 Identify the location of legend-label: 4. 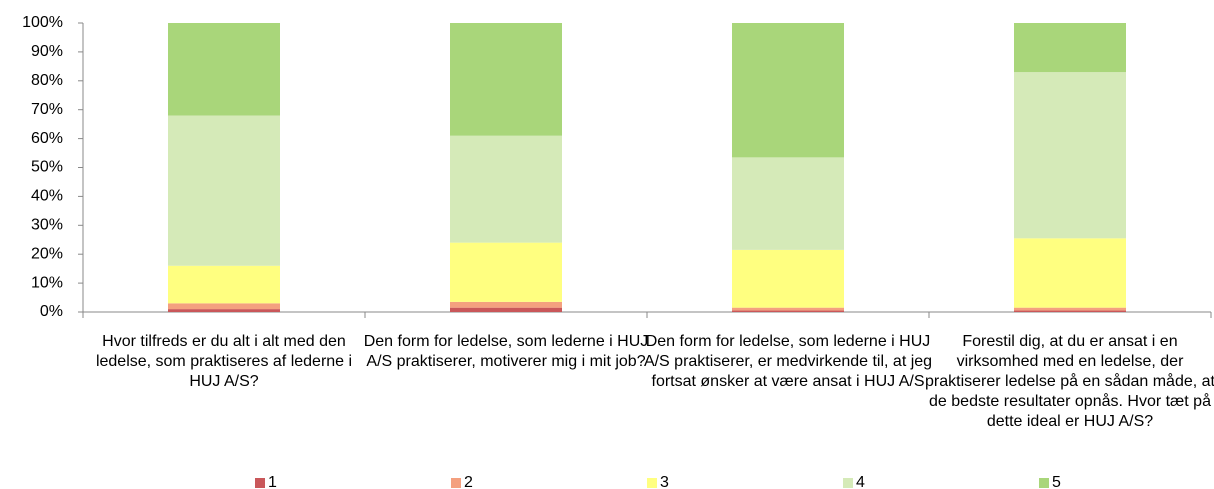
(860, 481).